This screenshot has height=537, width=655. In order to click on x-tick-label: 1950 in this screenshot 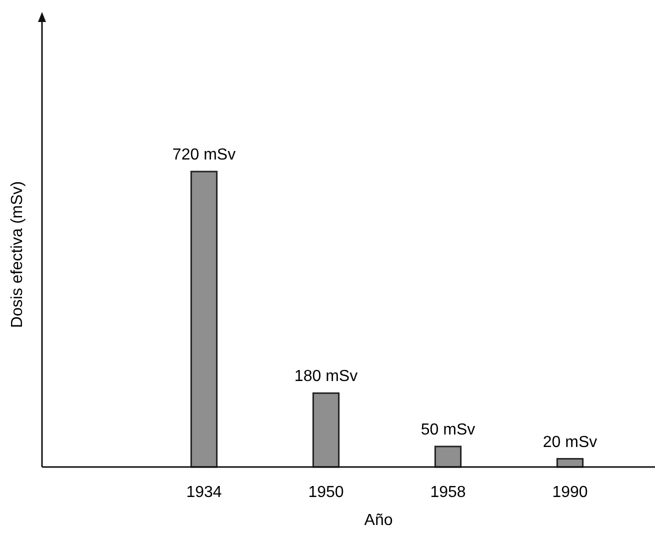, I will do `click(326, 492)`.